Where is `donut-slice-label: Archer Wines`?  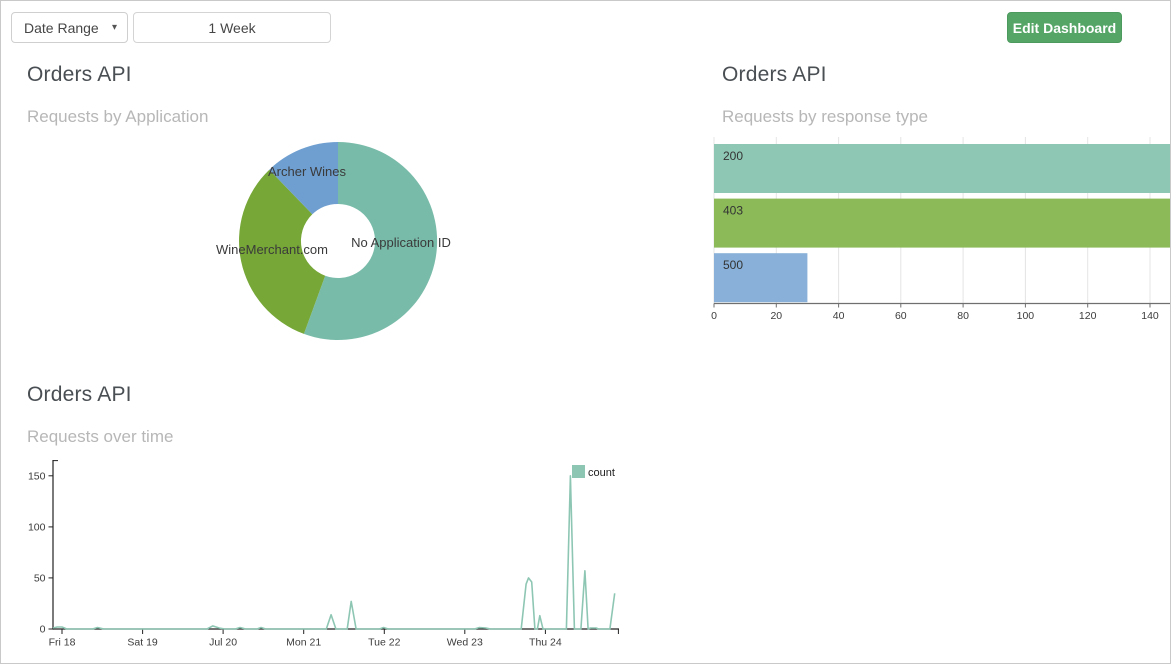
donut-slice-label: Archer Wines is located at coordinates (307, 171).